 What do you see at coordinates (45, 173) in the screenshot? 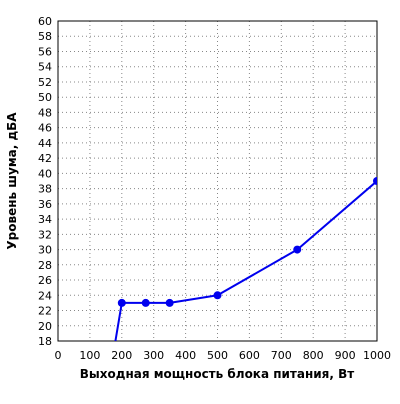
I see `y-tick-label: 40` at bounding box center [45, 173].